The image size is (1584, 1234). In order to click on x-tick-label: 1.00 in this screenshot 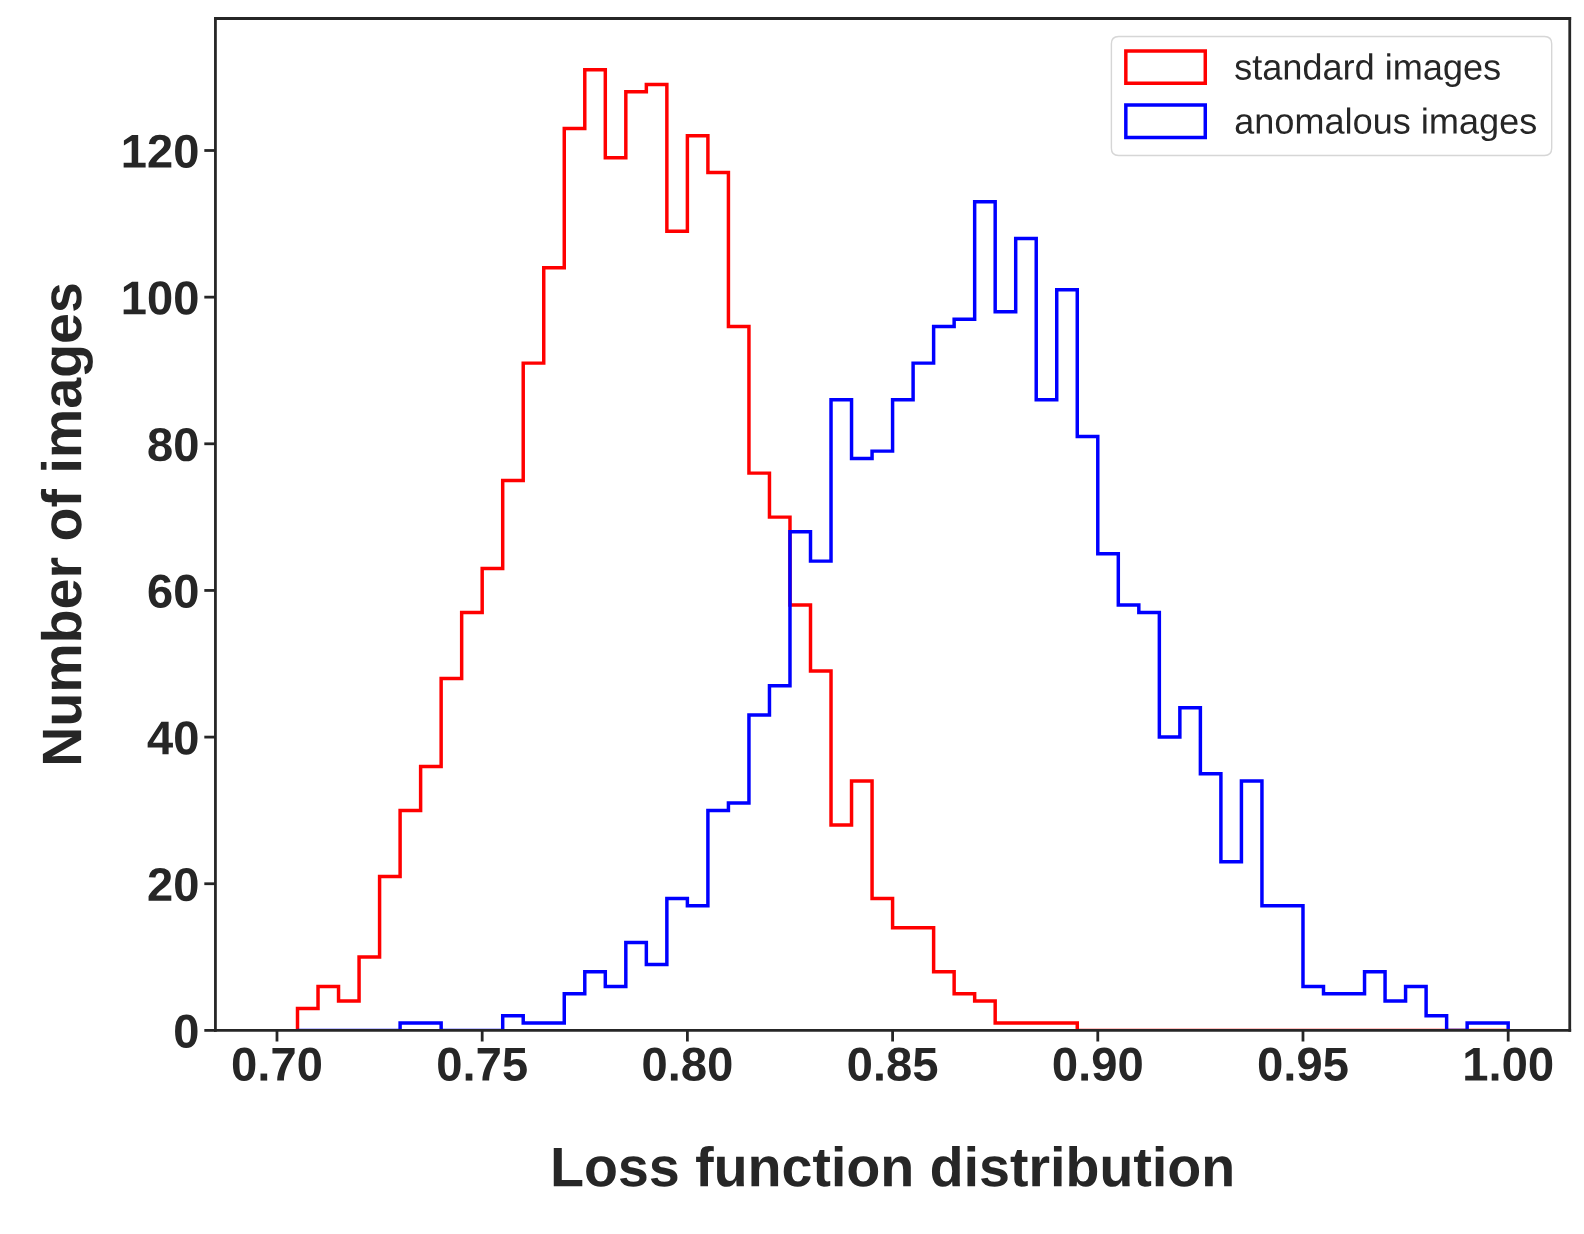, I will do `click(1509, 1064)`.